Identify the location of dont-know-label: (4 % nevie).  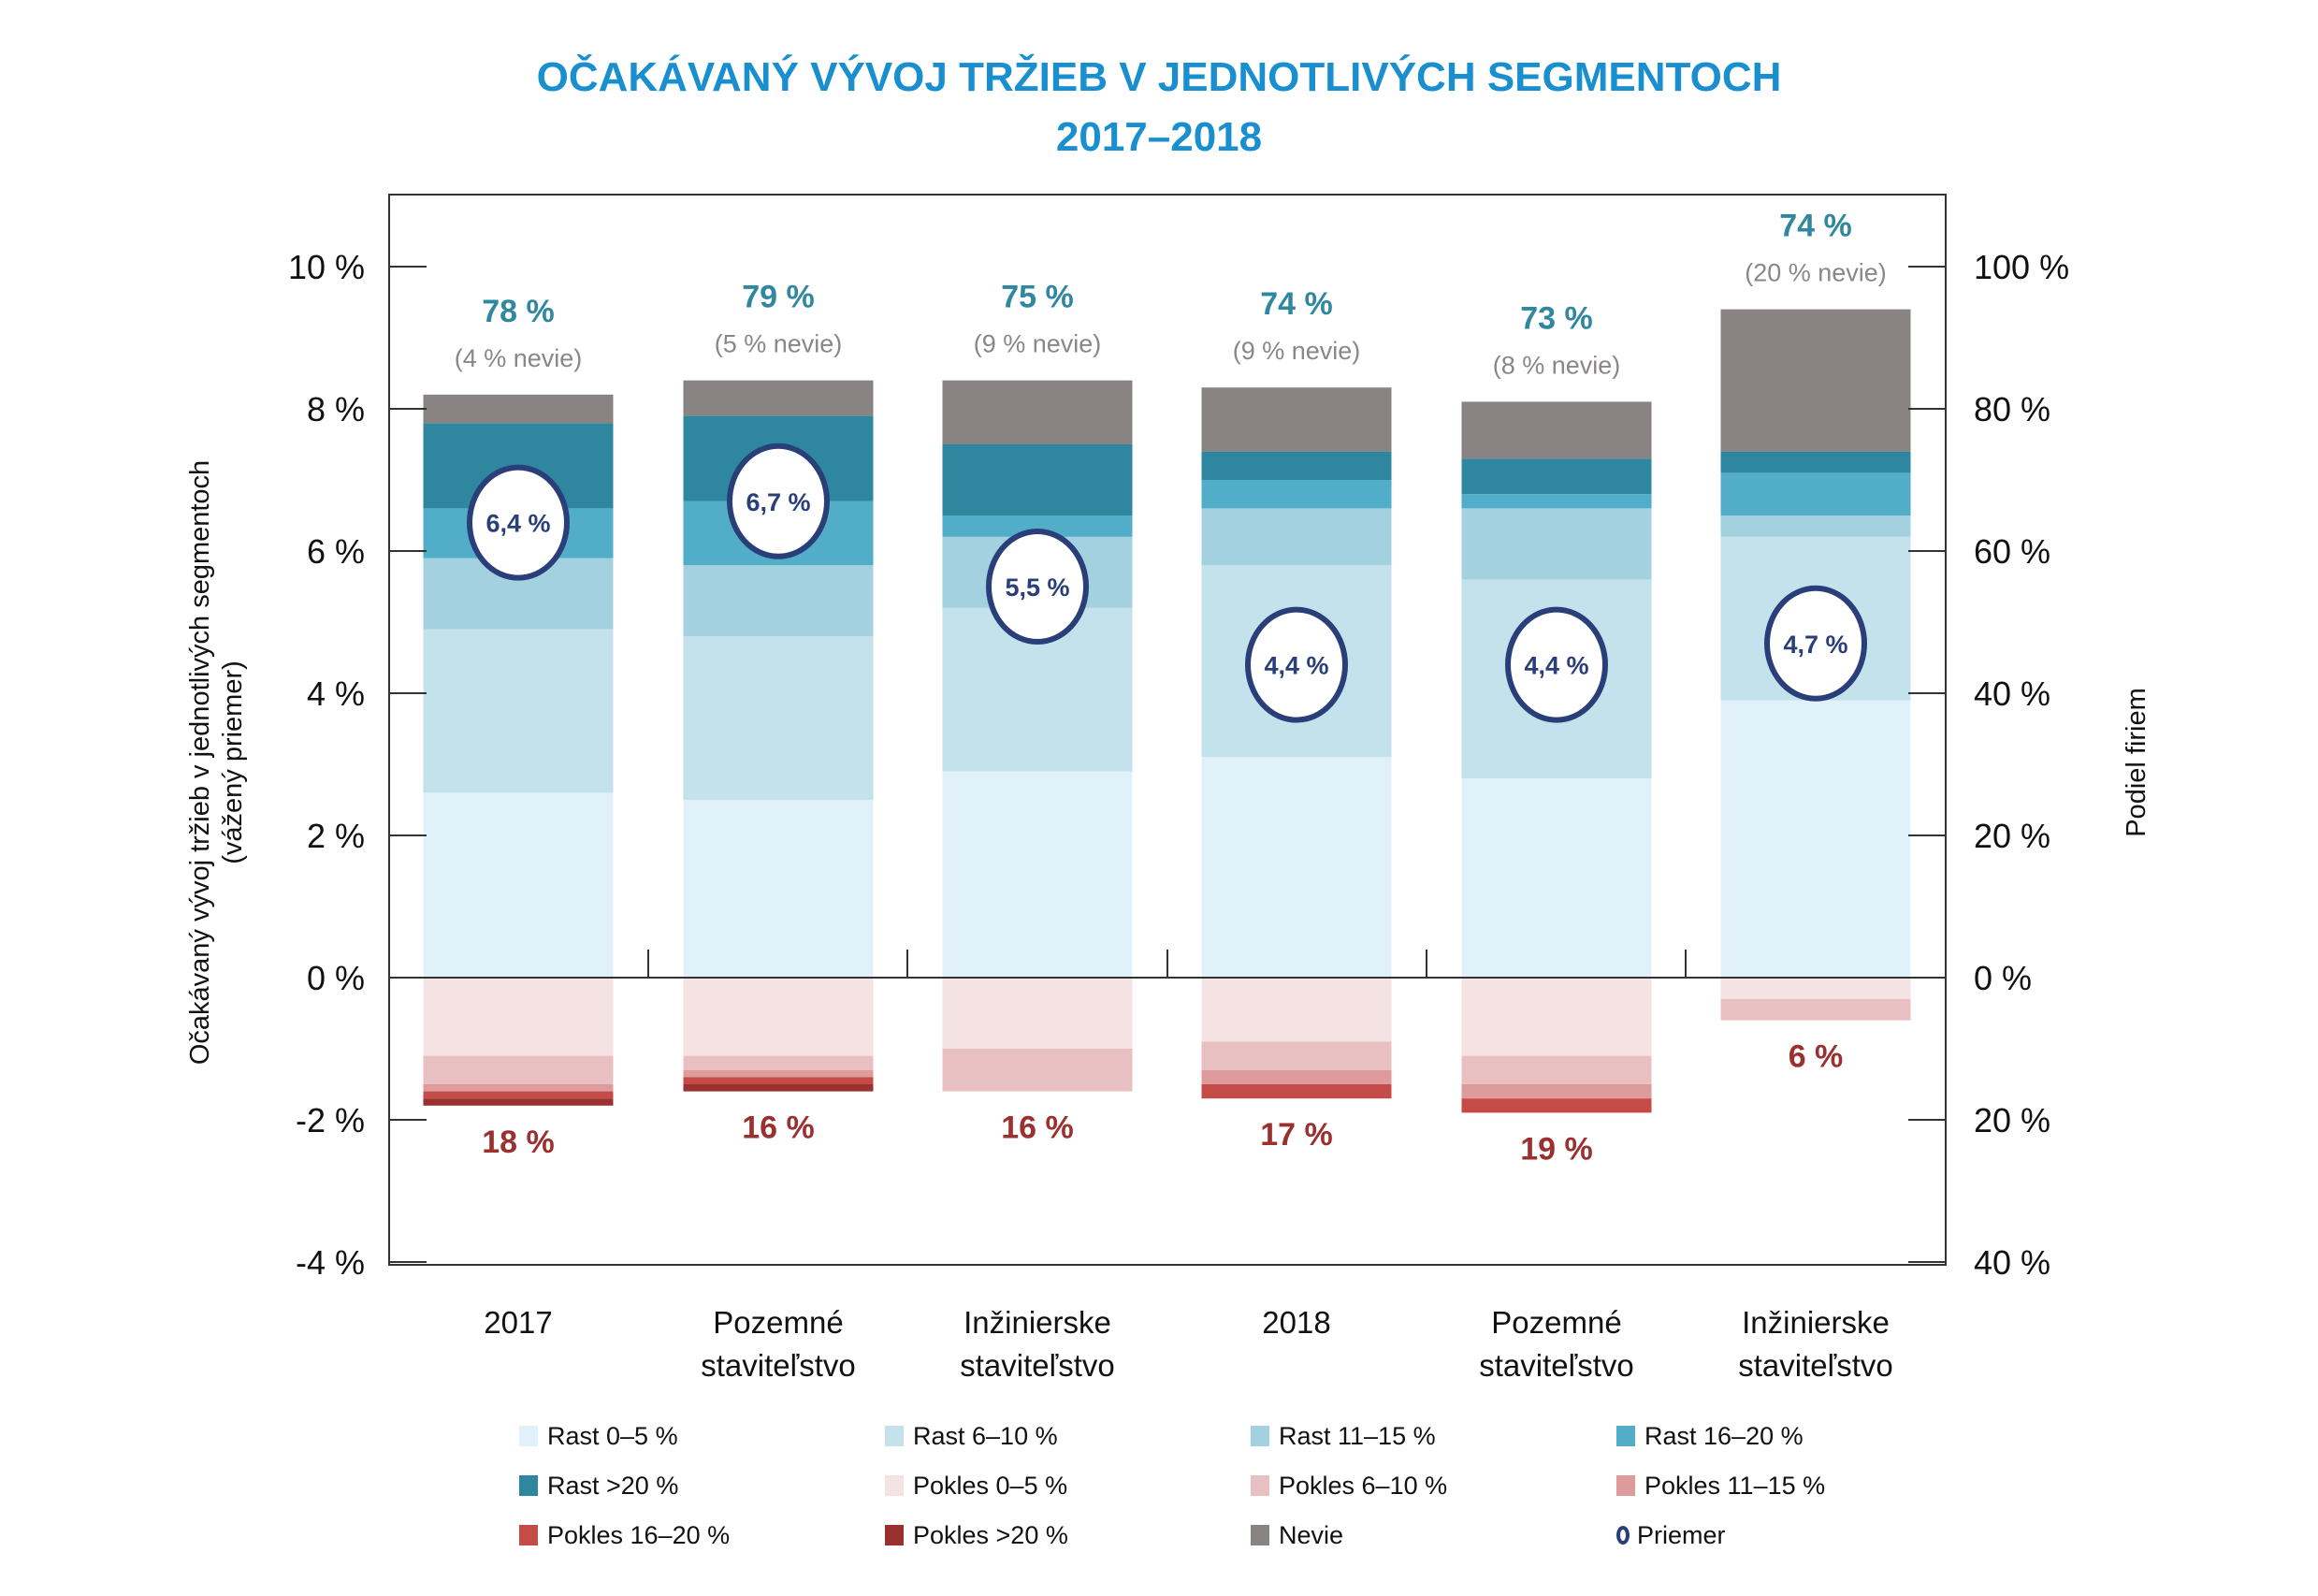
(519, 358).